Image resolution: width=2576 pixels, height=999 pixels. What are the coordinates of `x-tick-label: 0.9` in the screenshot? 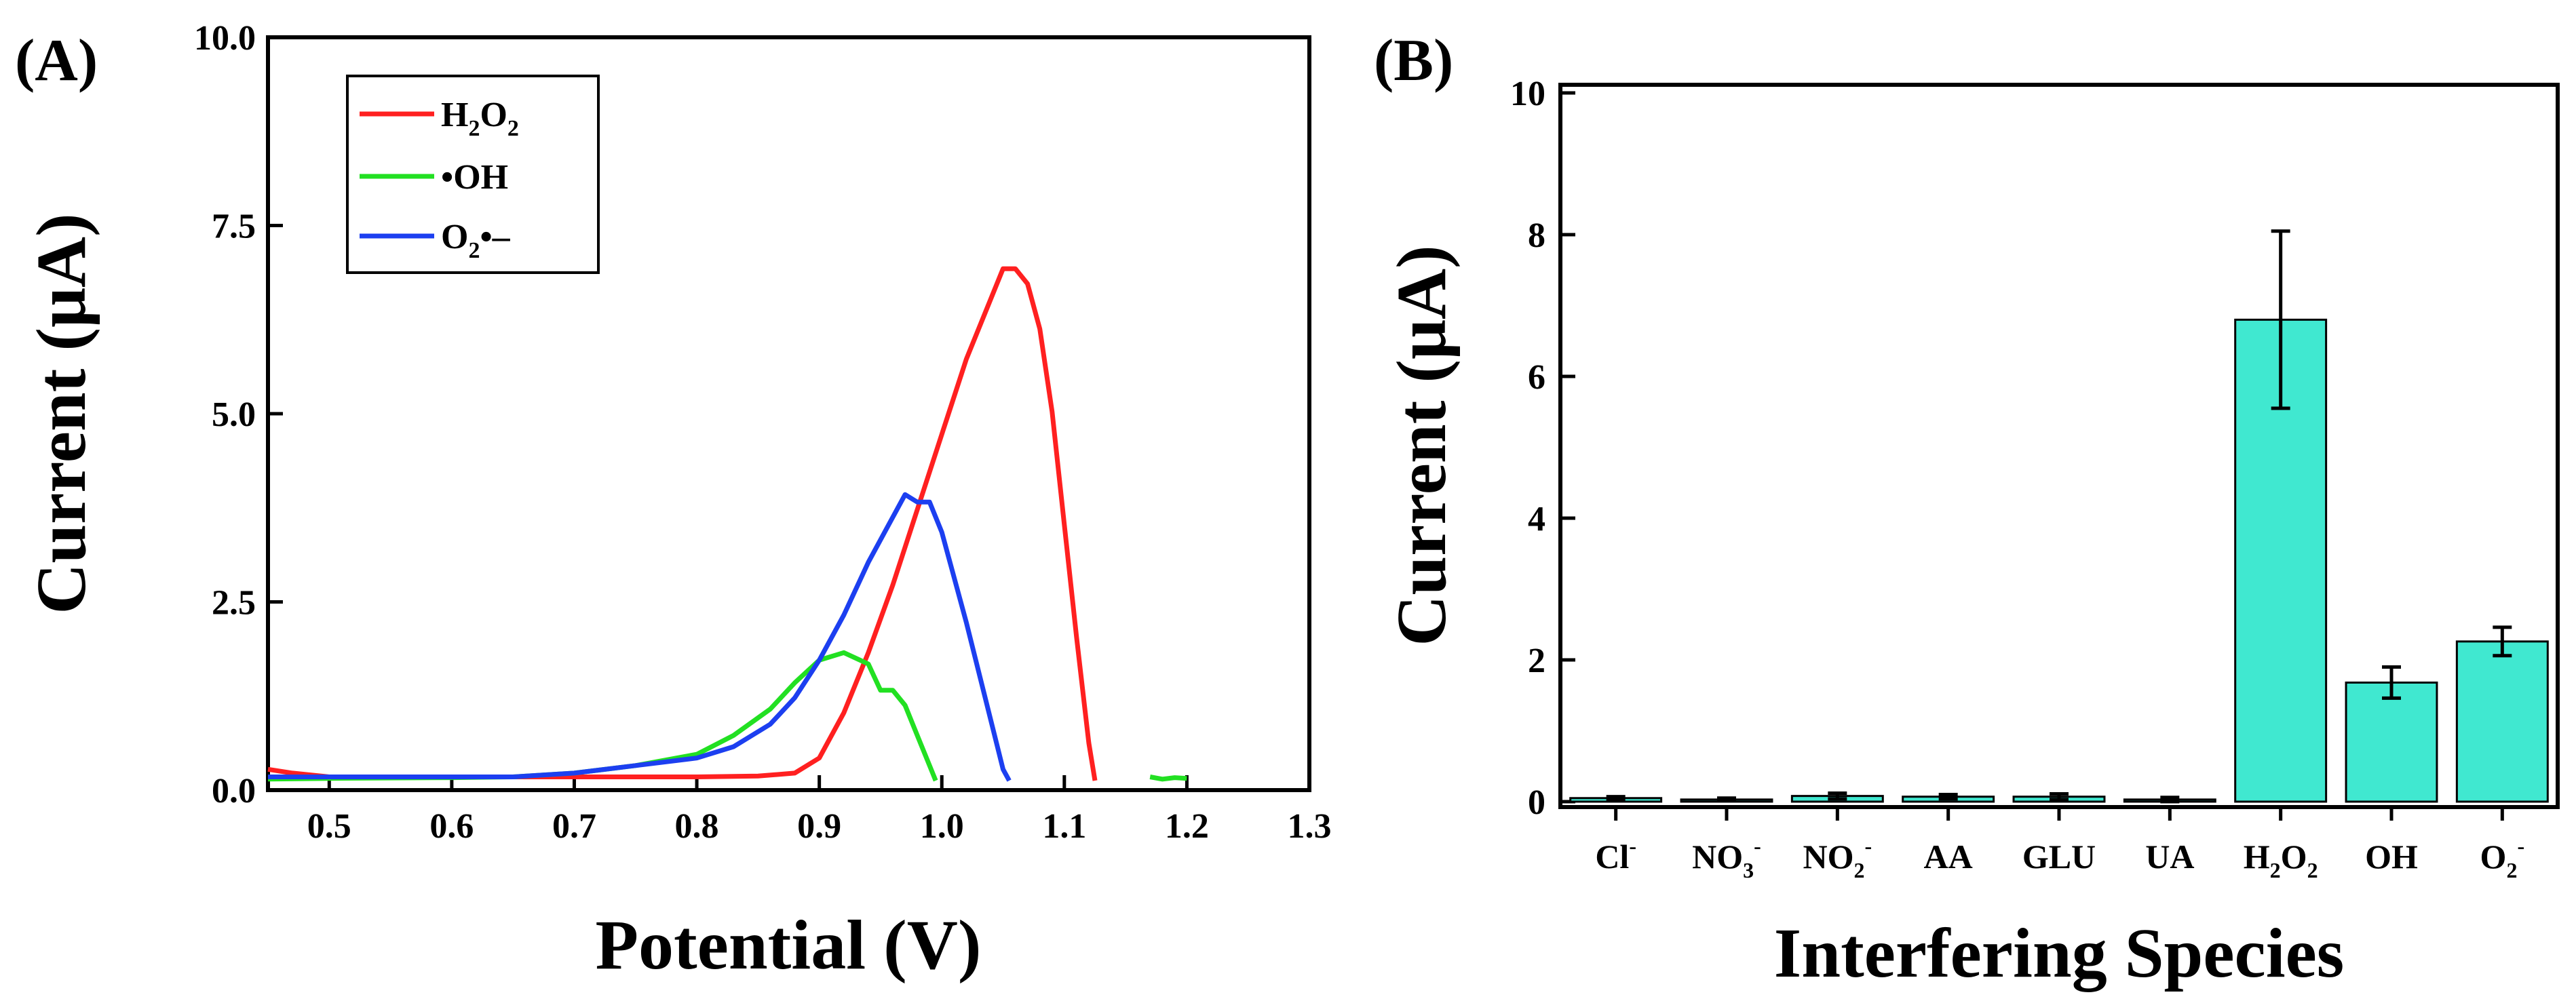 It's located at (819, 826).